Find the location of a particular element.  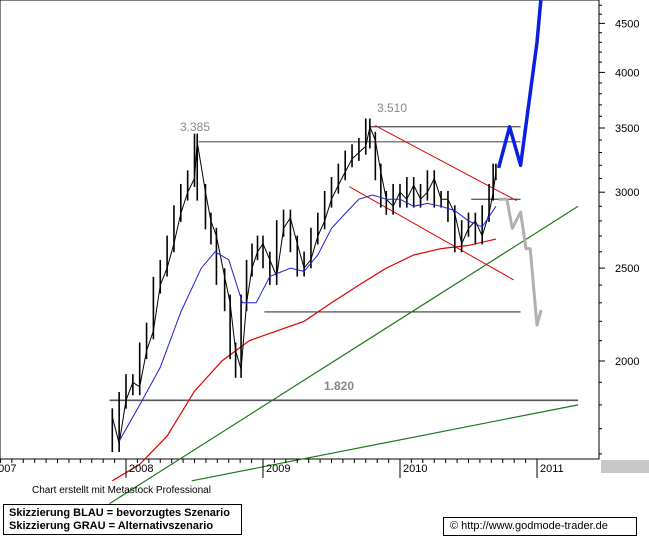

channel-line-lower is located at coordinates (431, 233).